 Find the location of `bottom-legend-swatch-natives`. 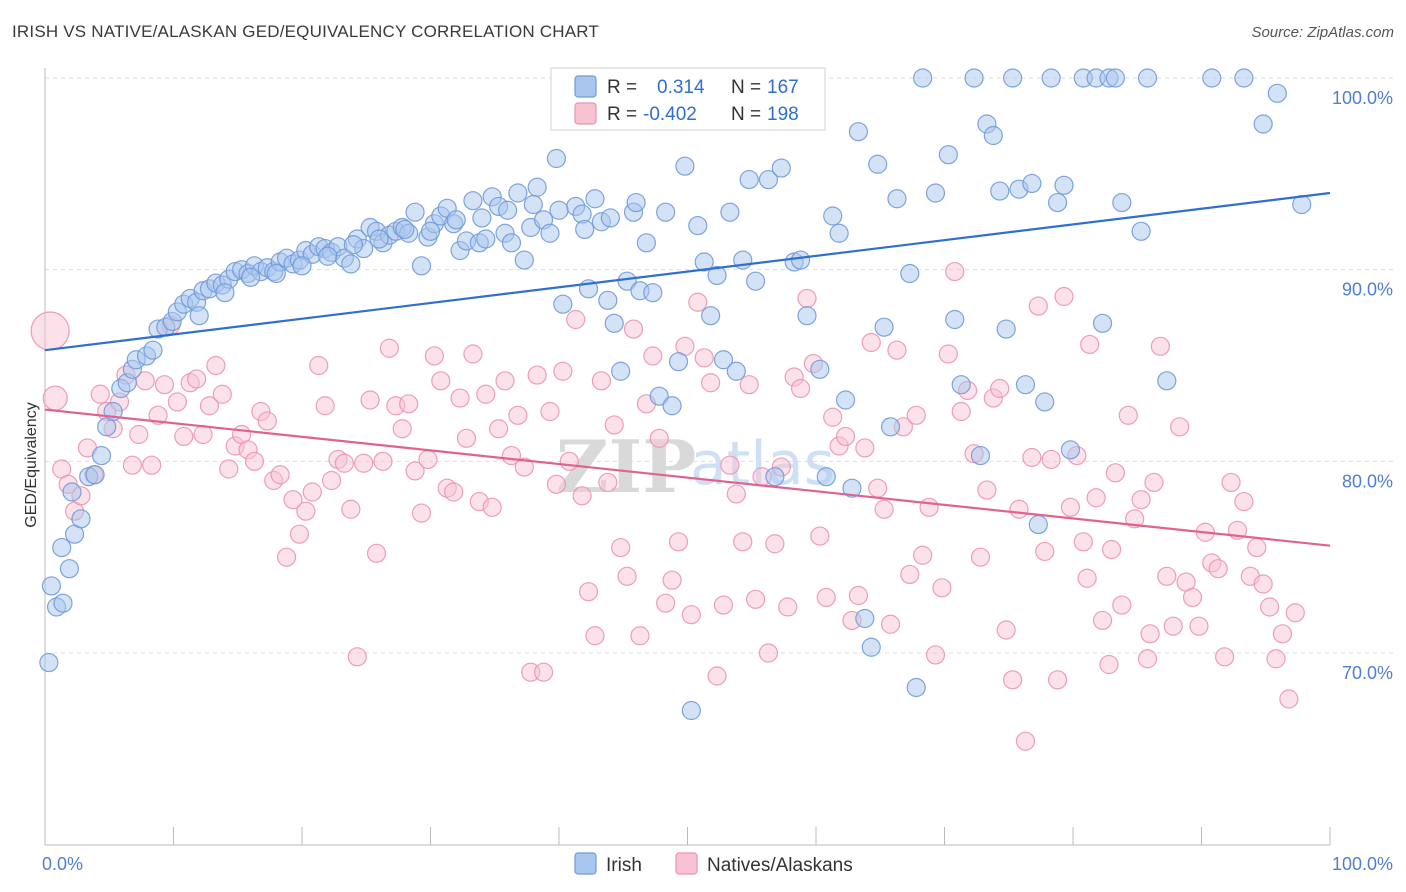

bottom-legend-swatch-natives is located at coordinates (686, 863).